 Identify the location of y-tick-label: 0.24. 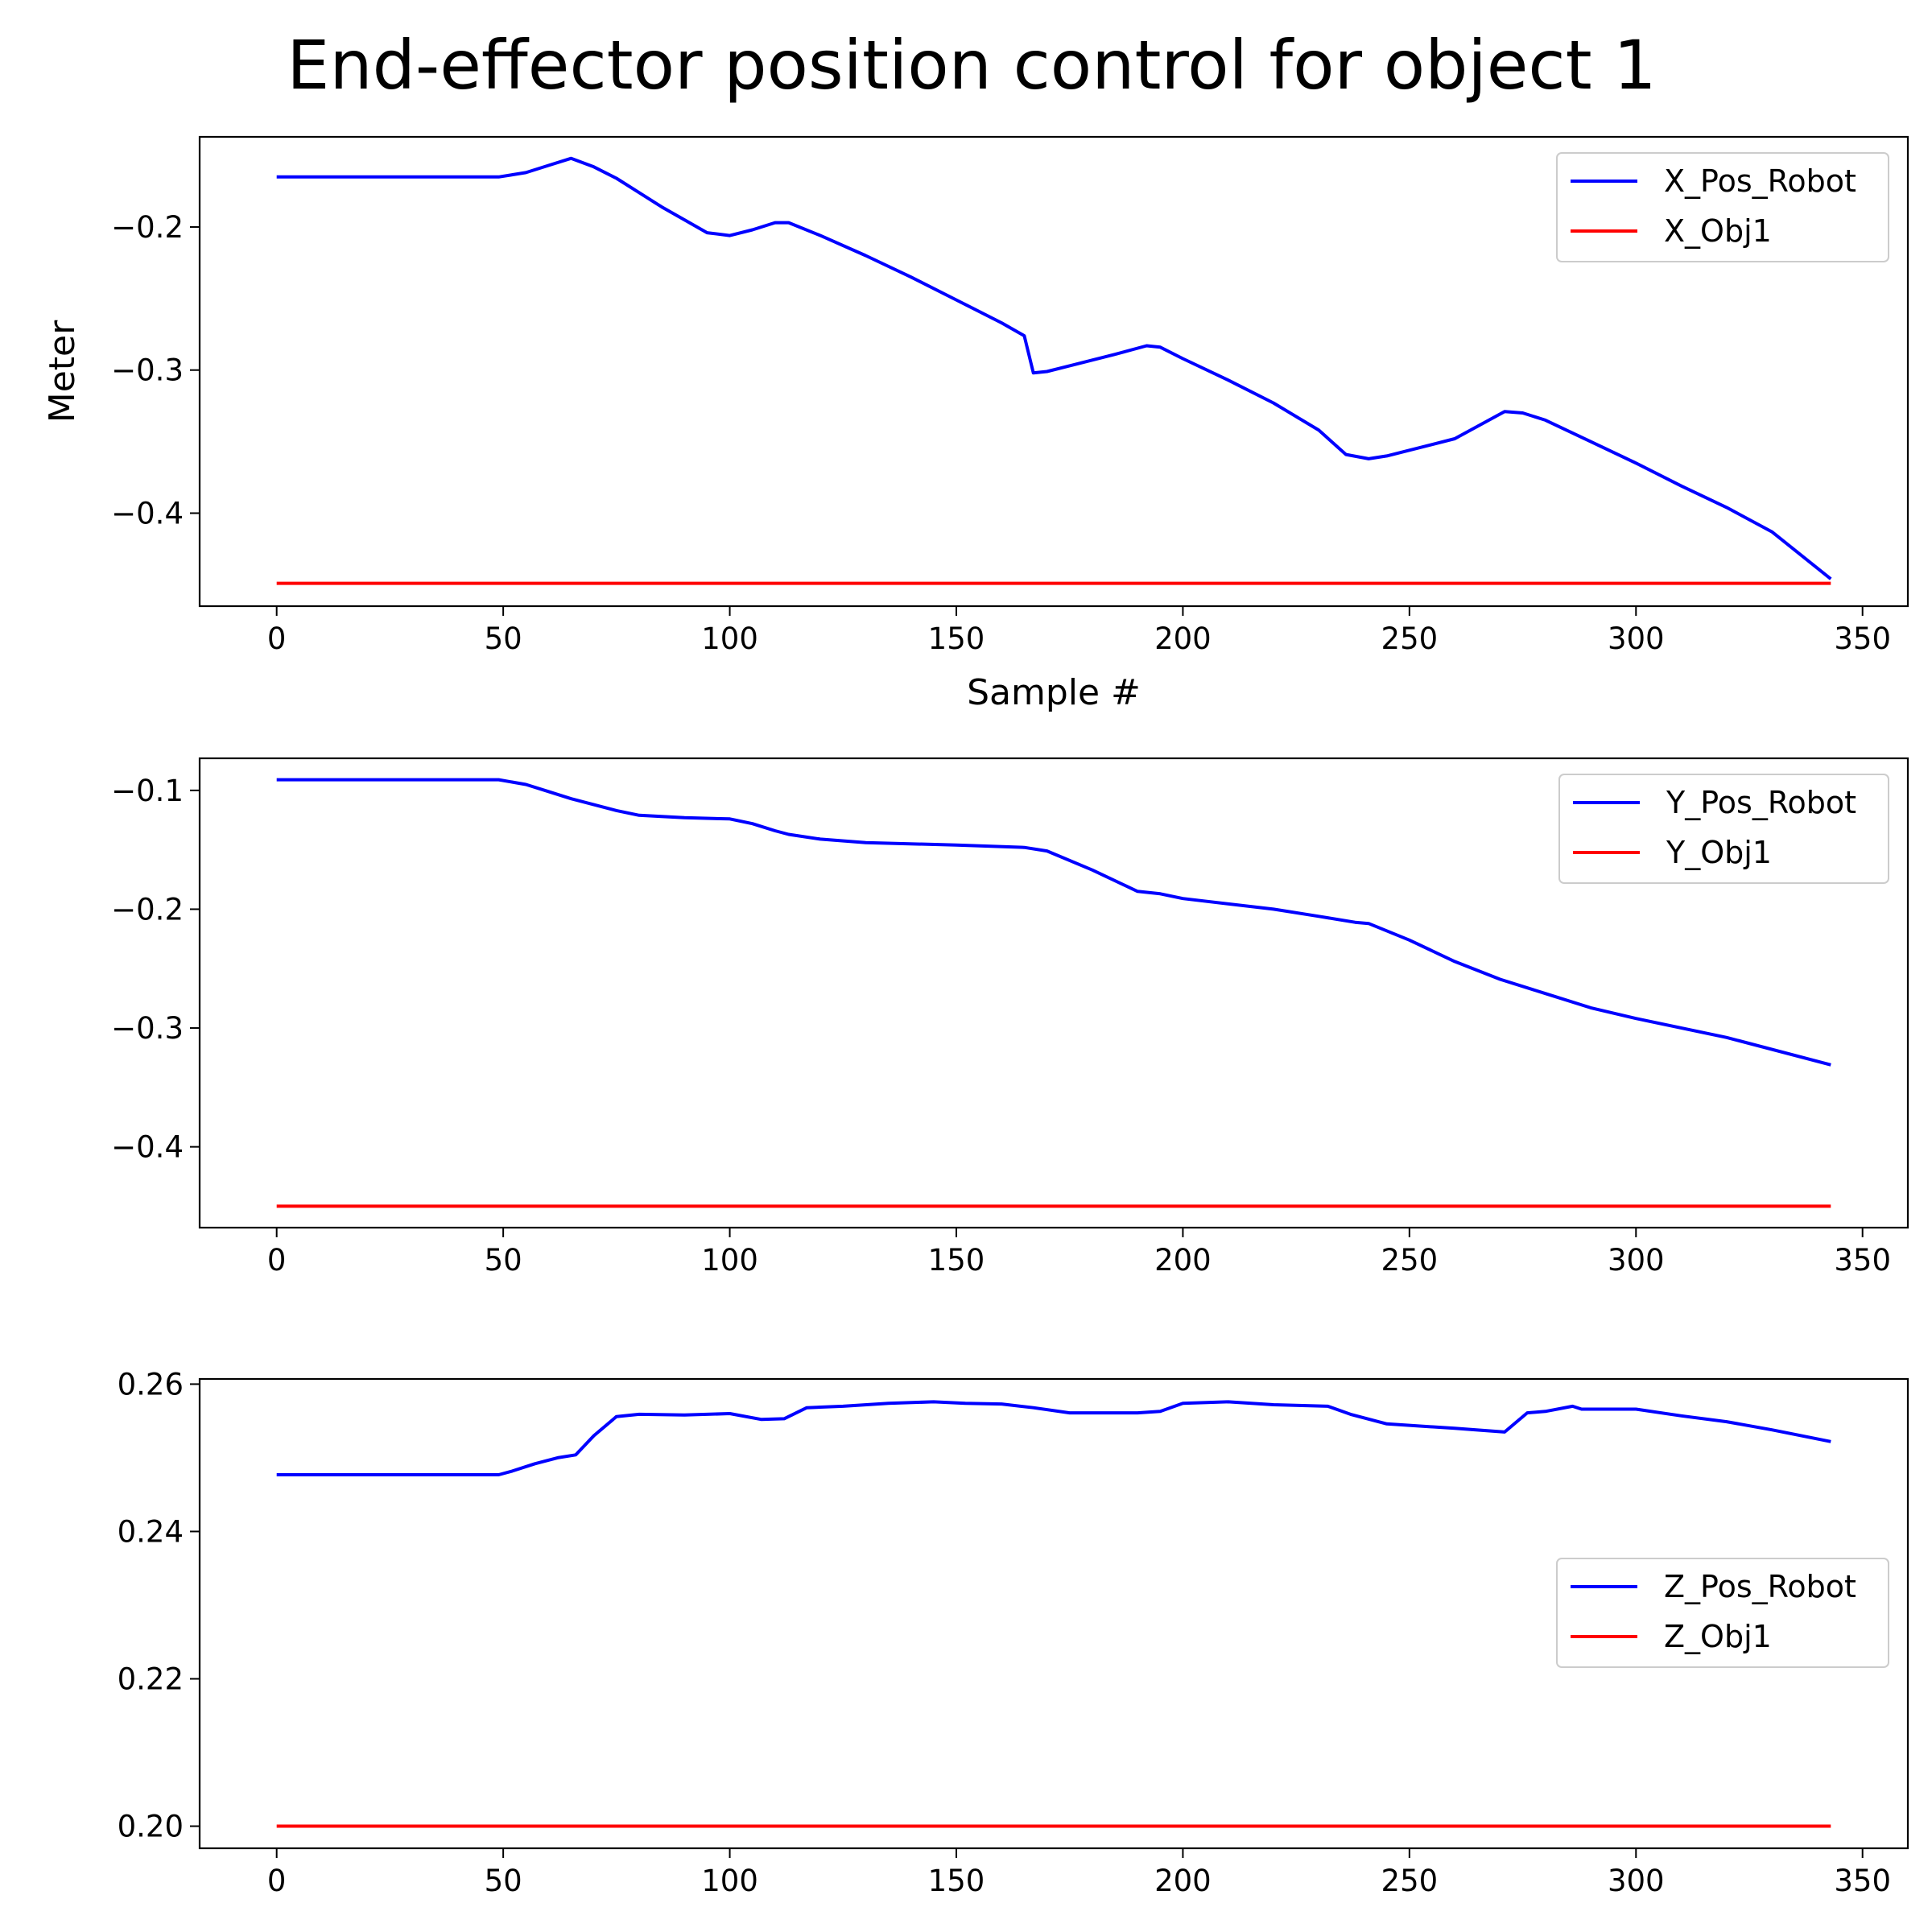
(151, 1531).